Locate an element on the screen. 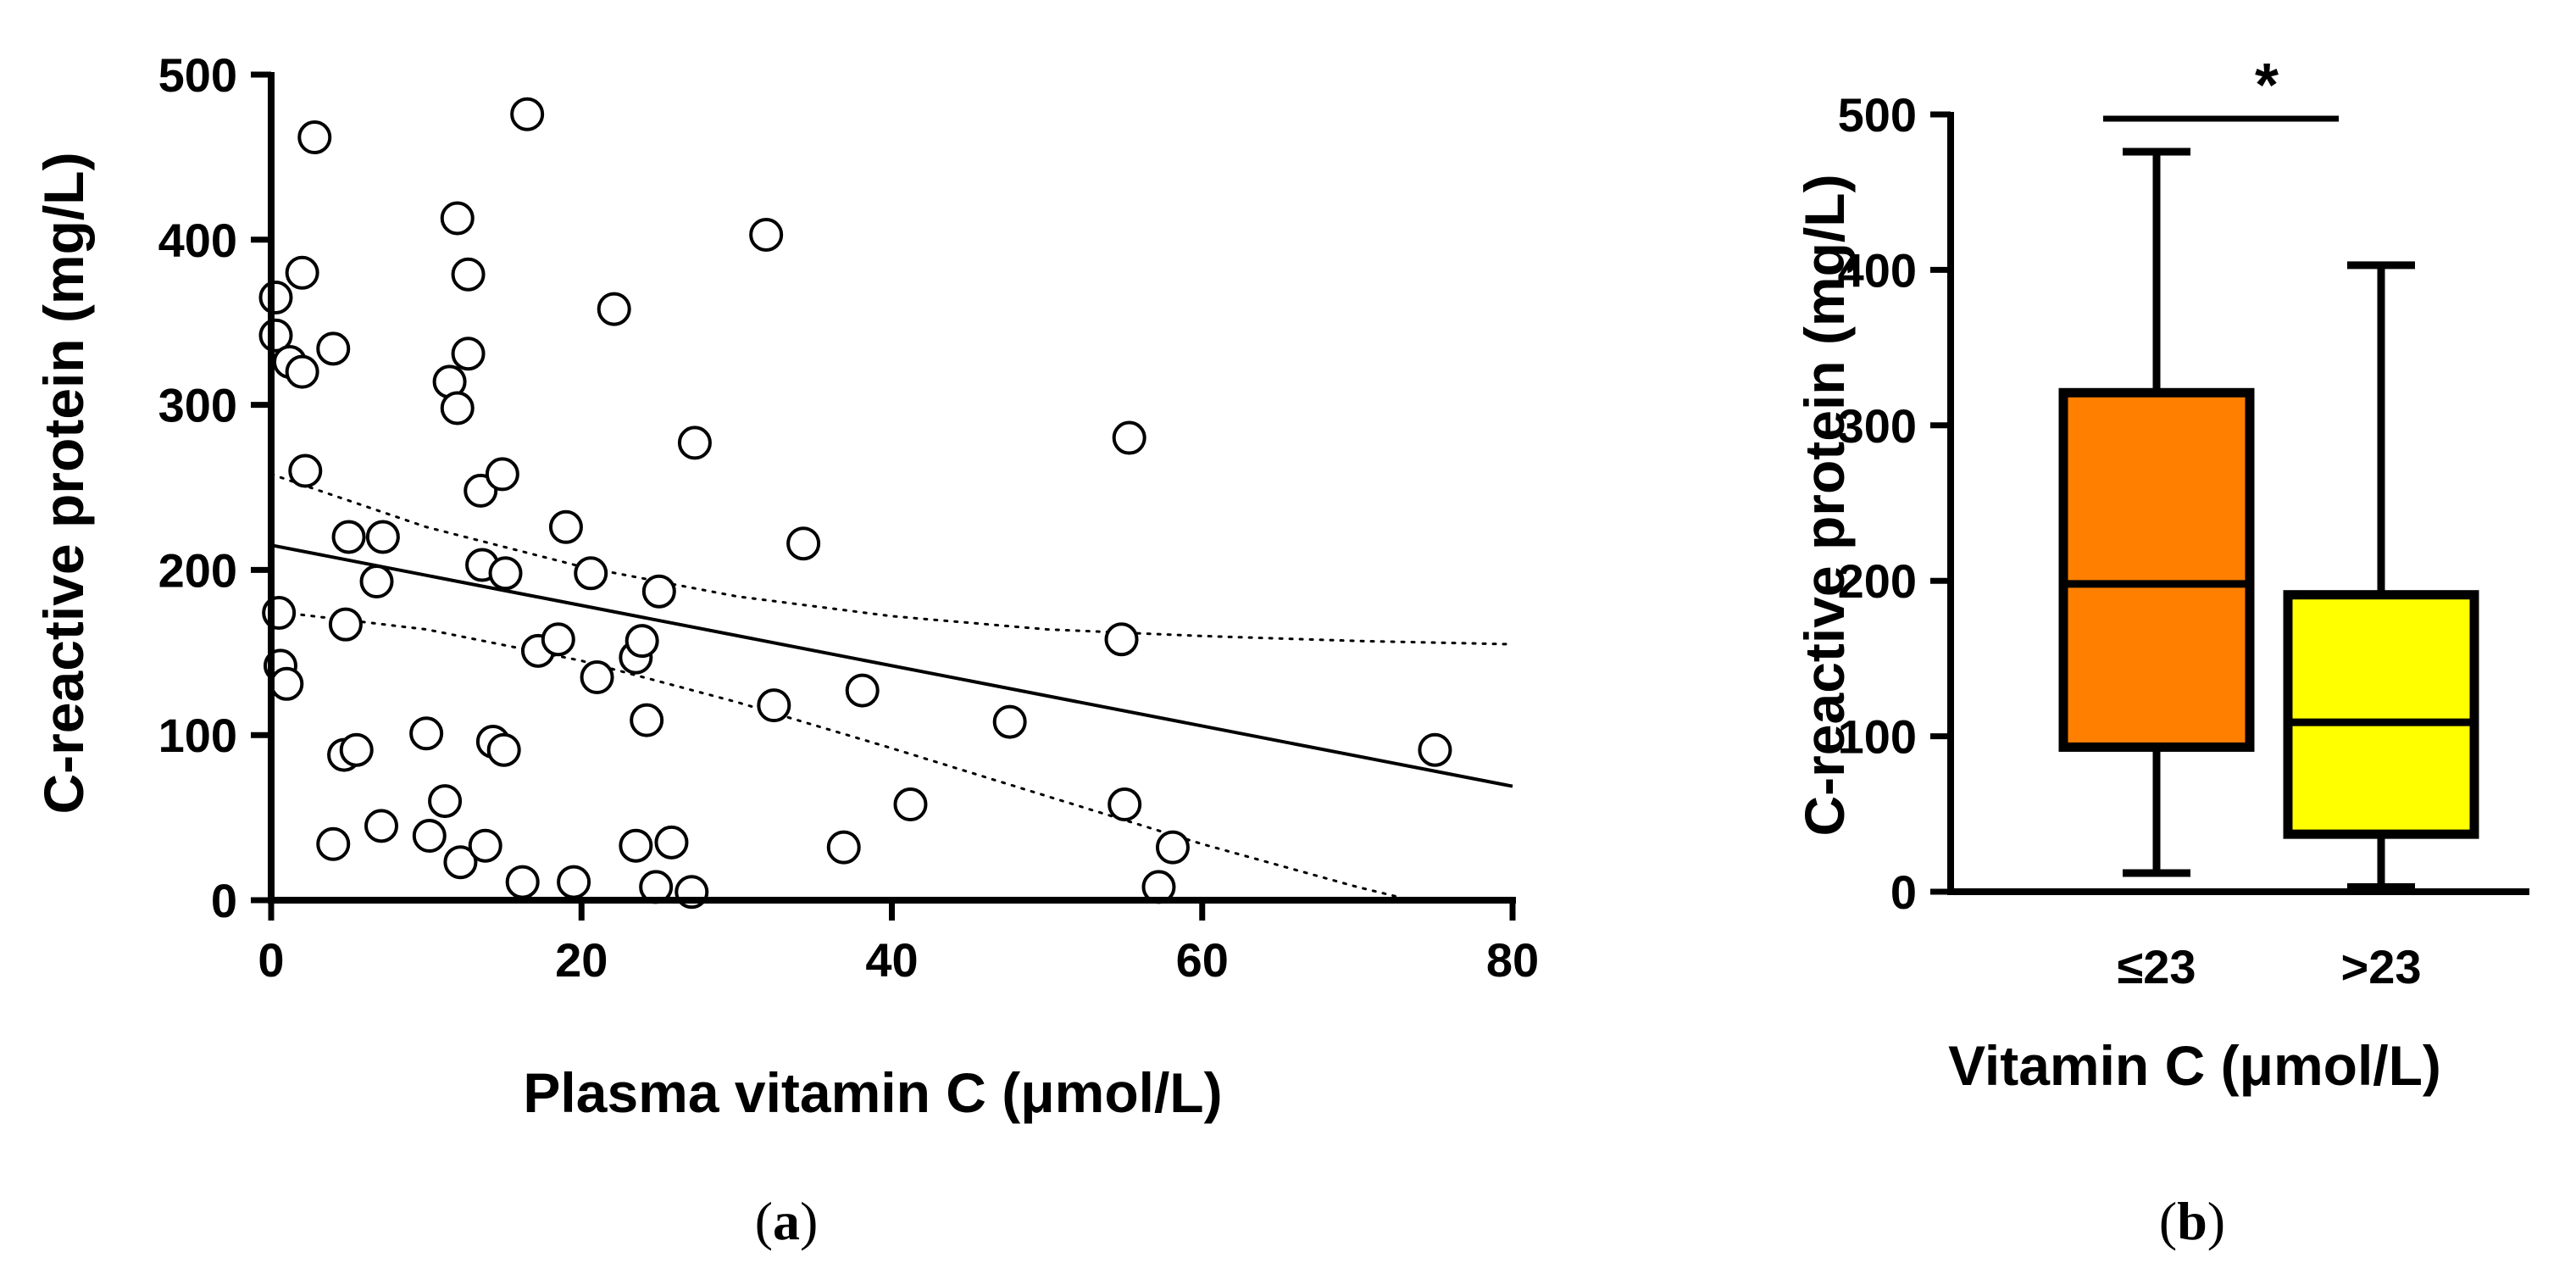  ci-lower-line is located at coordinates (841, 755).